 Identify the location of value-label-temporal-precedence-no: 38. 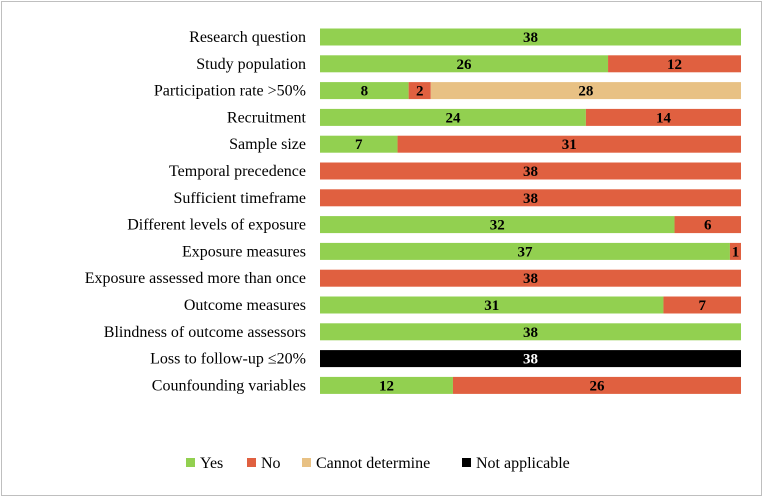
(530, 172).